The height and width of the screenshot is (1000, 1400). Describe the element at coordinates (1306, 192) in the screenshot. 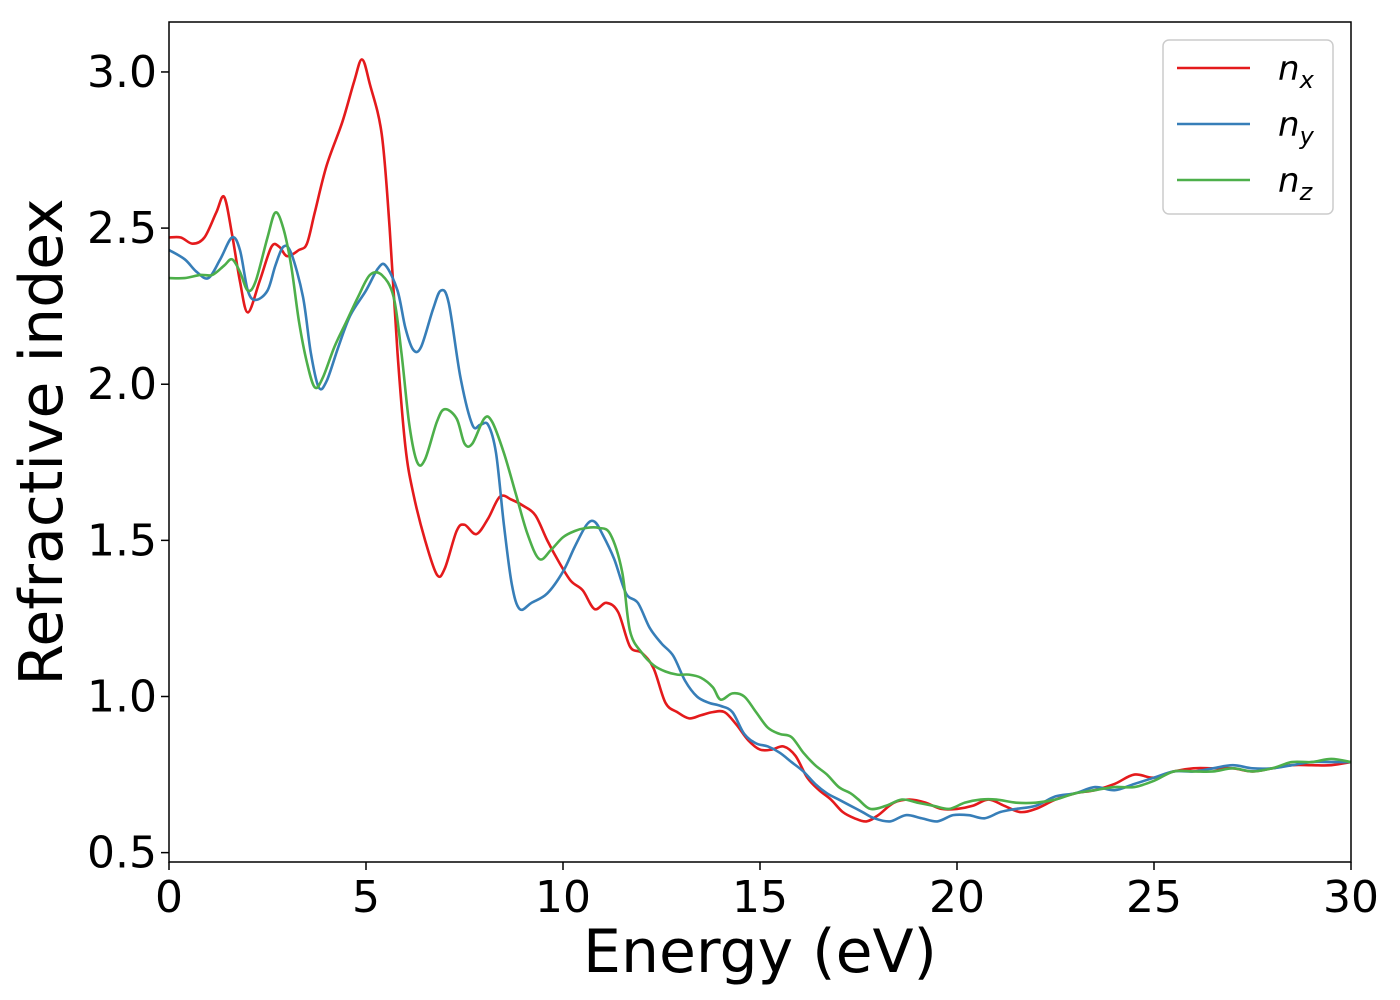

I see `legend-label-subscript: z` at that location.